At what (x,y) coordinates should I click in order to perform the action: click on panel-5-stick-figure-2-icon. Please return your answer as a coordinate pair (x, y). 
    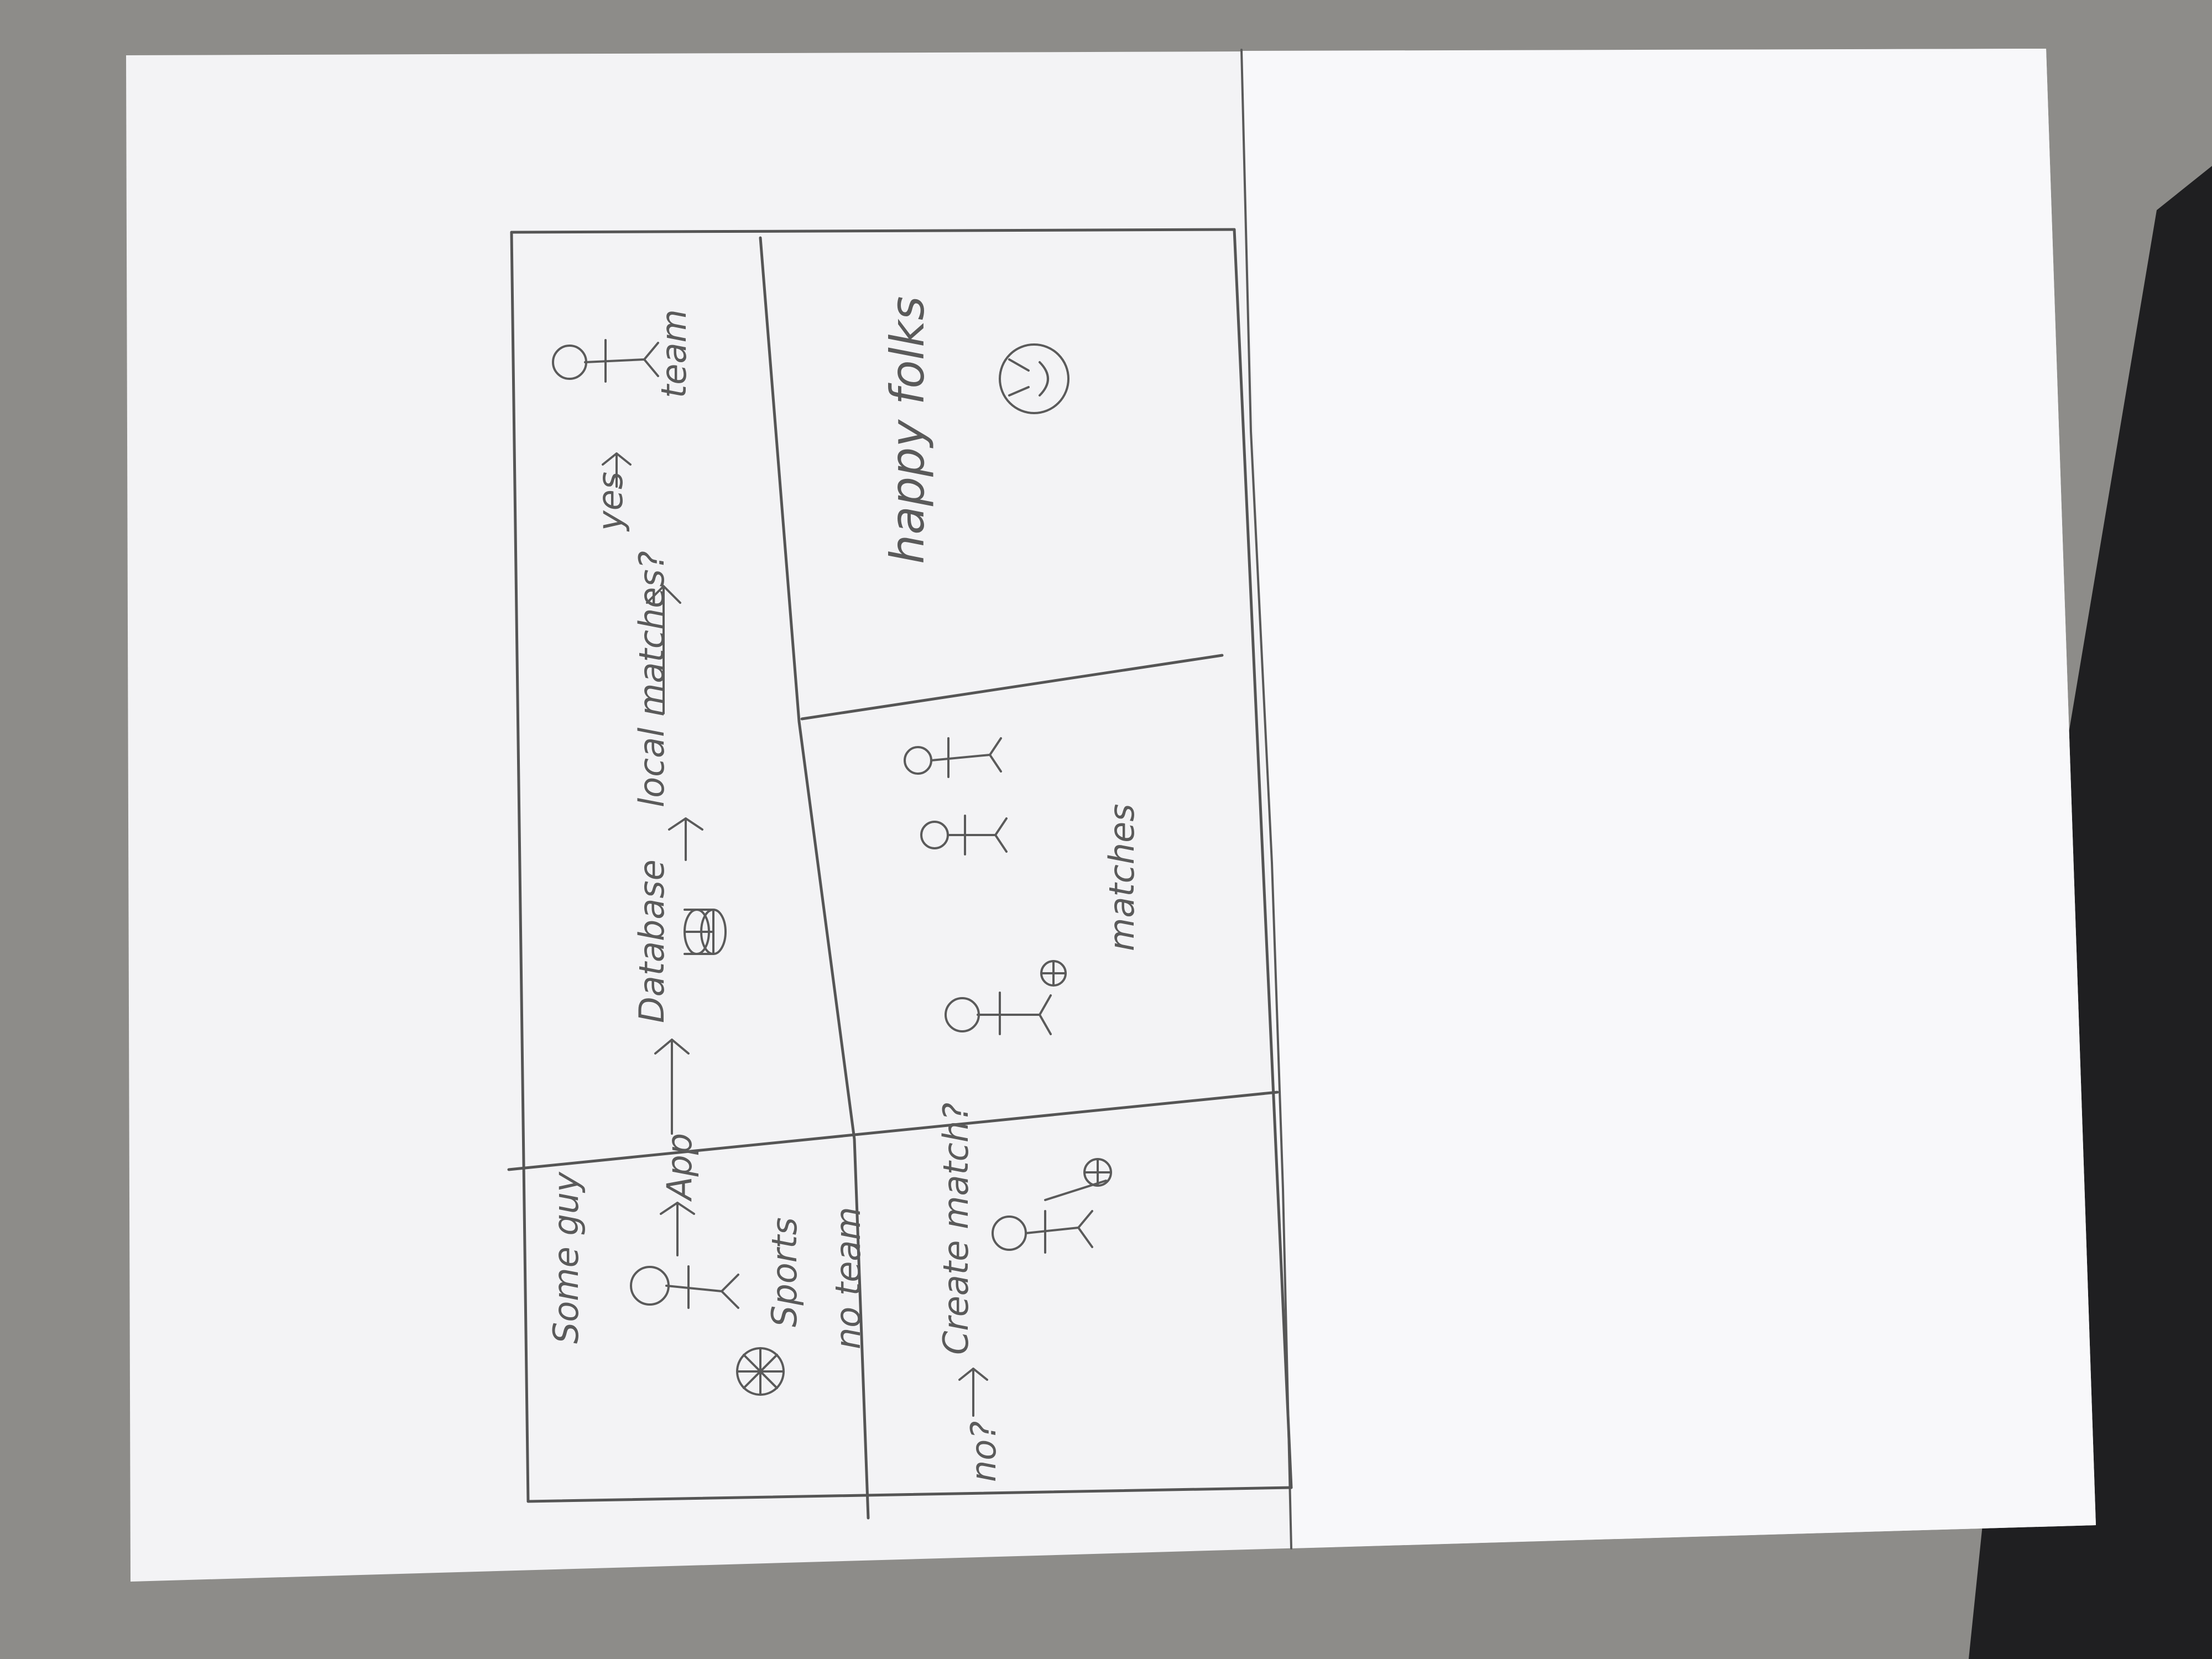
    Looking at the image, I should click on (964, 835).